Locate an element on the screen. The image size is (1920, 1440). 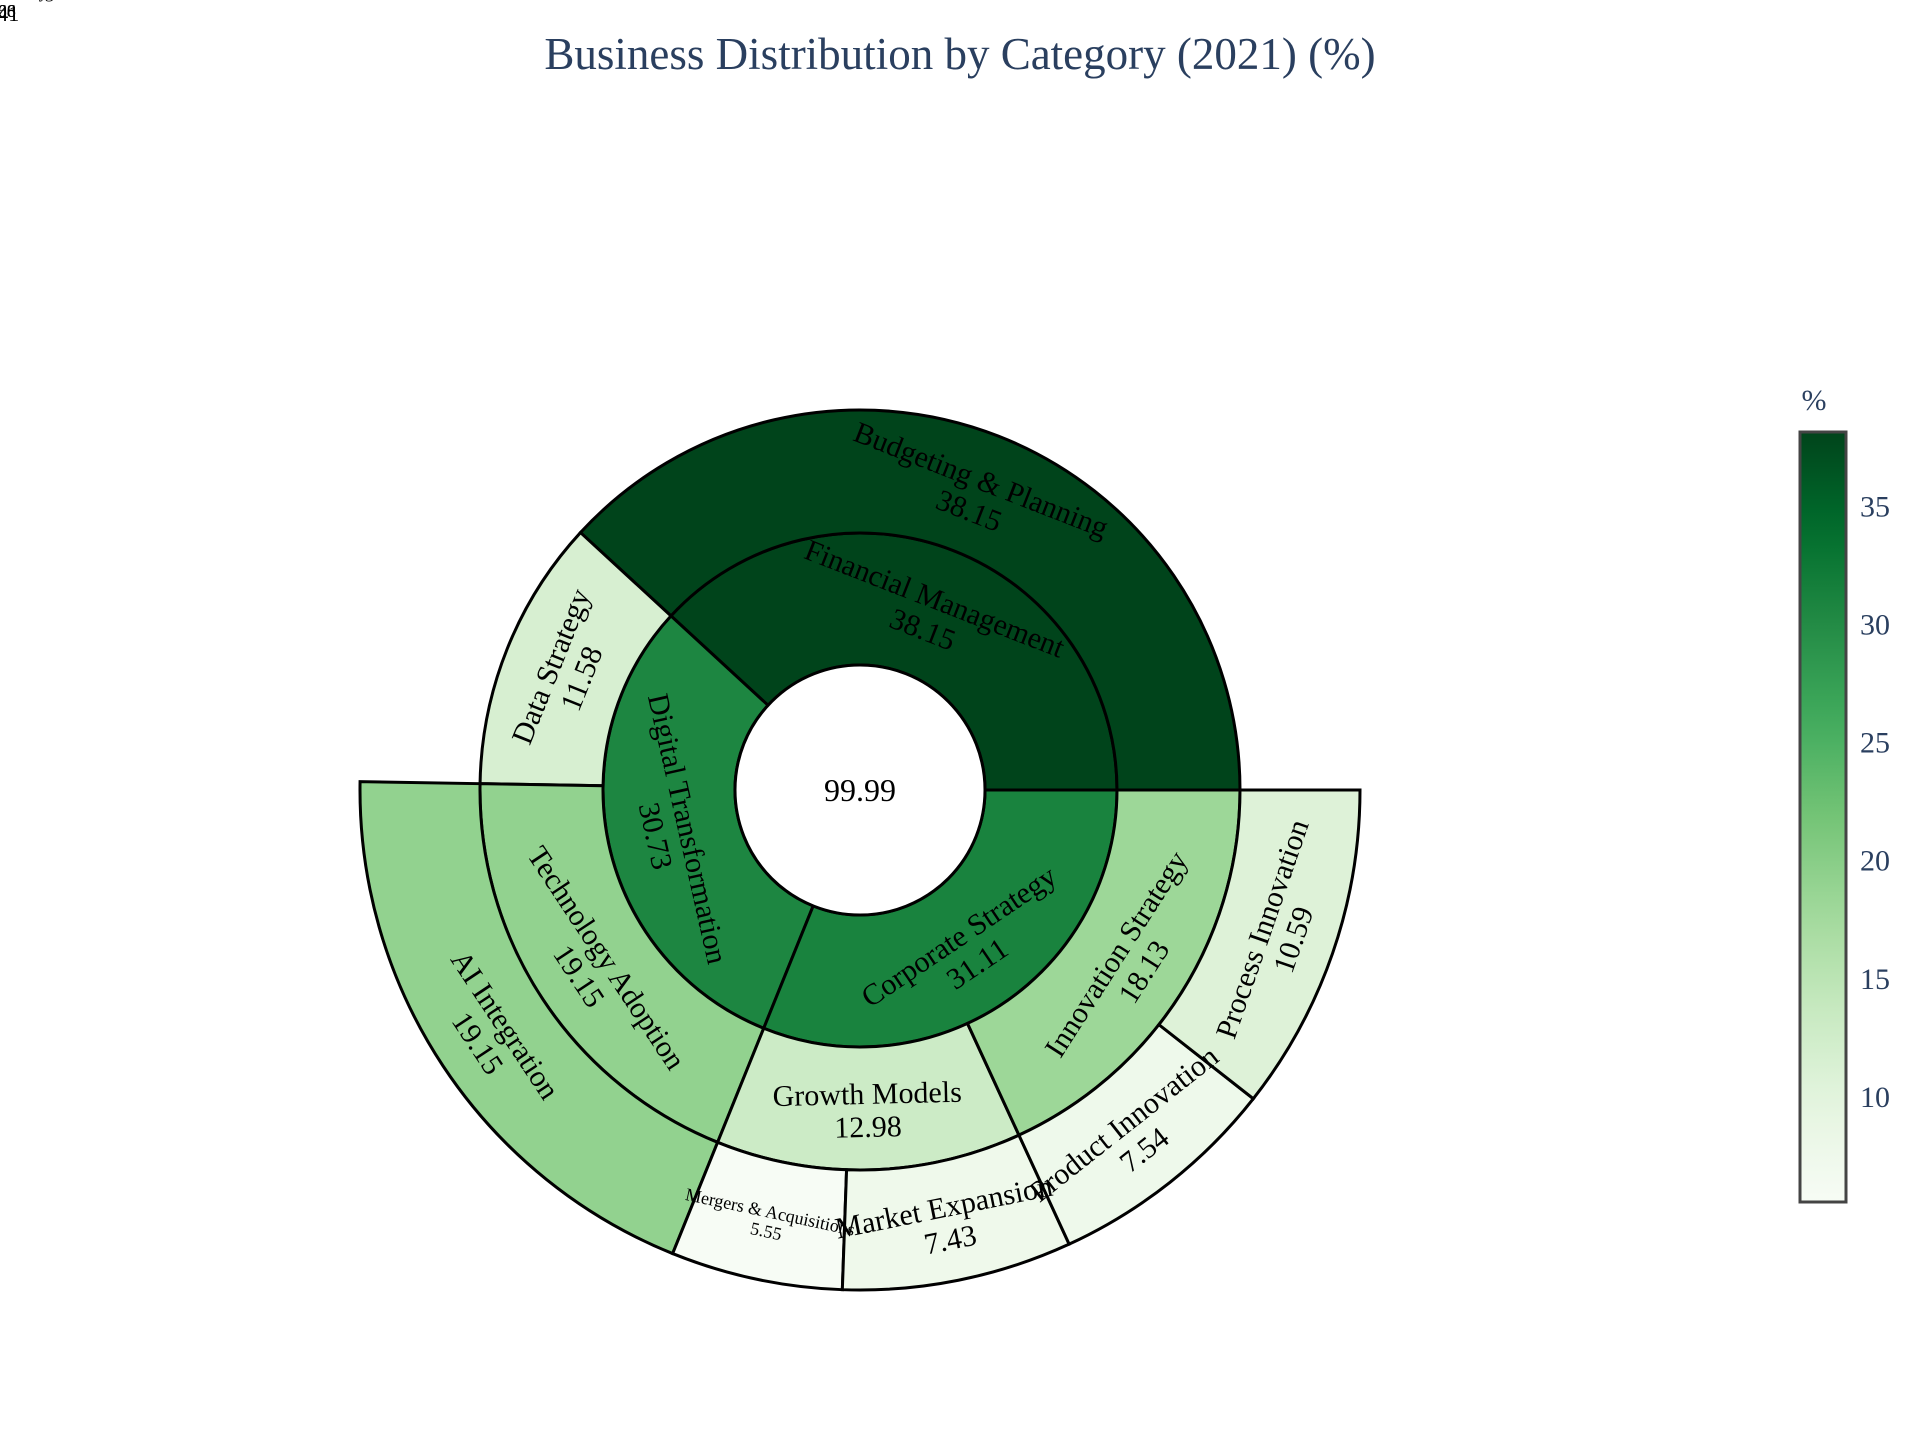
colorbar-tick-35: 35 is located at coordinates (1875, 506).